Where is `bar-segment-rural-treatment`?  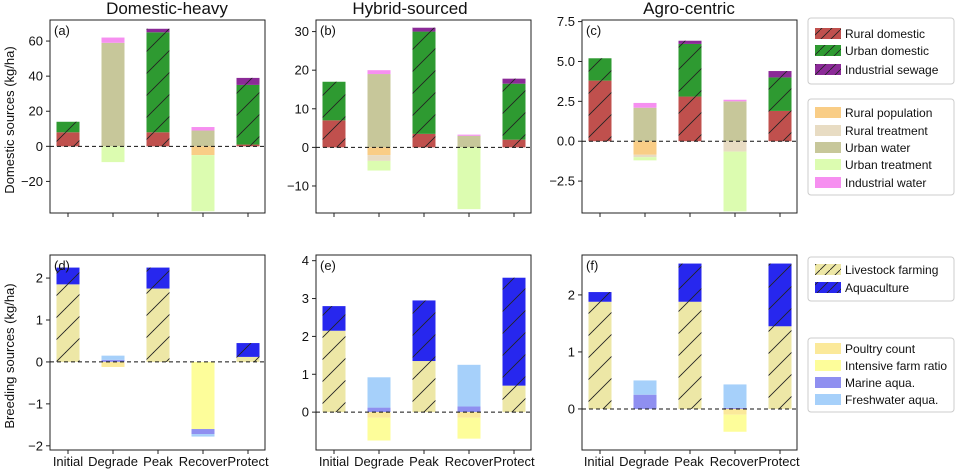 bar-segment-rural-treatment is located at coordinates (379, 158).